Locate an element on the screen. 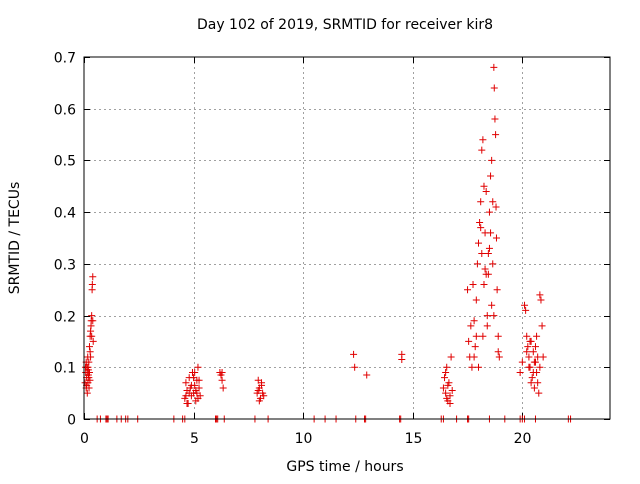 The height and width of the screenshot is (484, 640). x-tick-label: 10 is located at coordinates (304, 439).